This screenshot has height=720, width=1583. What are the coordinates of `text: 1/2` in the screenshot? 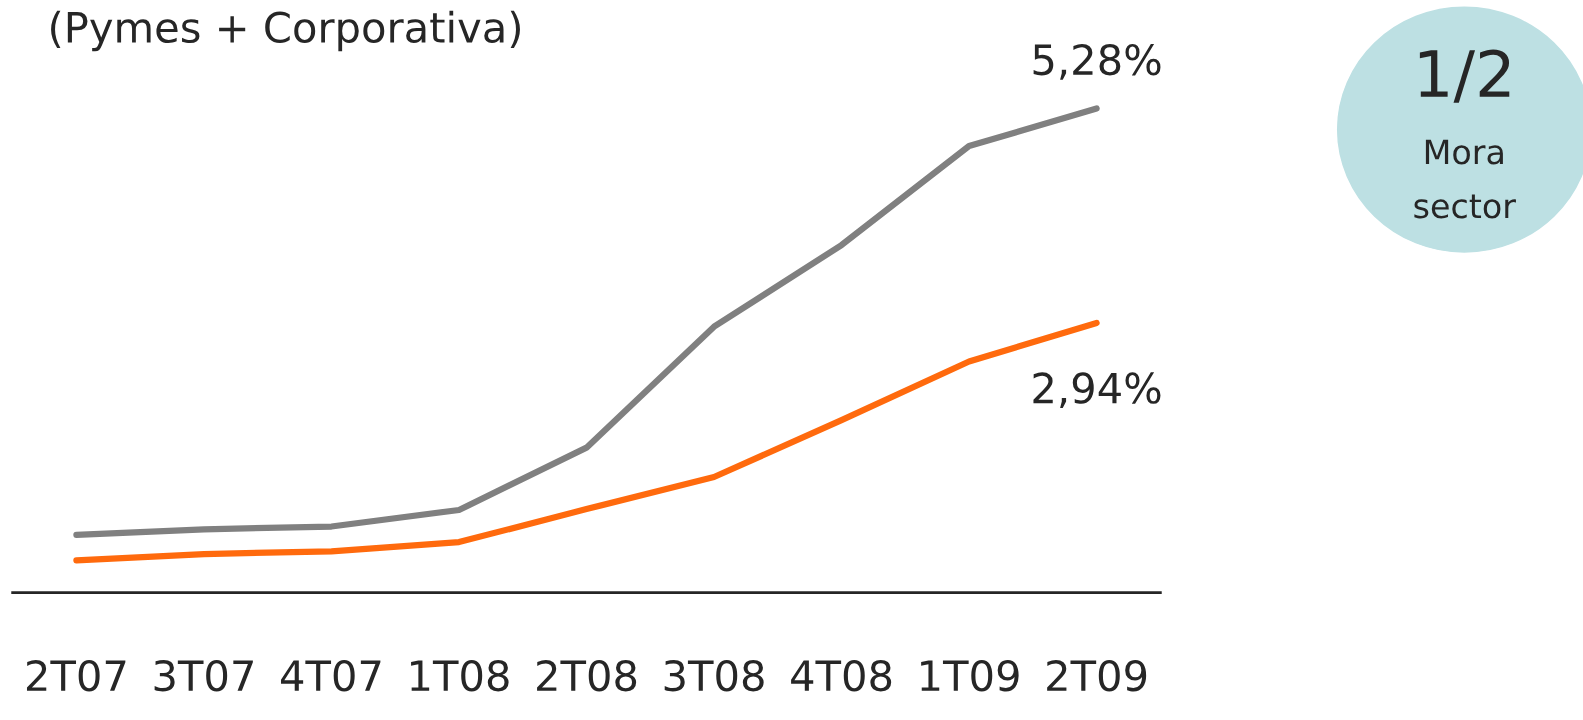 It's located at (1464, 76).